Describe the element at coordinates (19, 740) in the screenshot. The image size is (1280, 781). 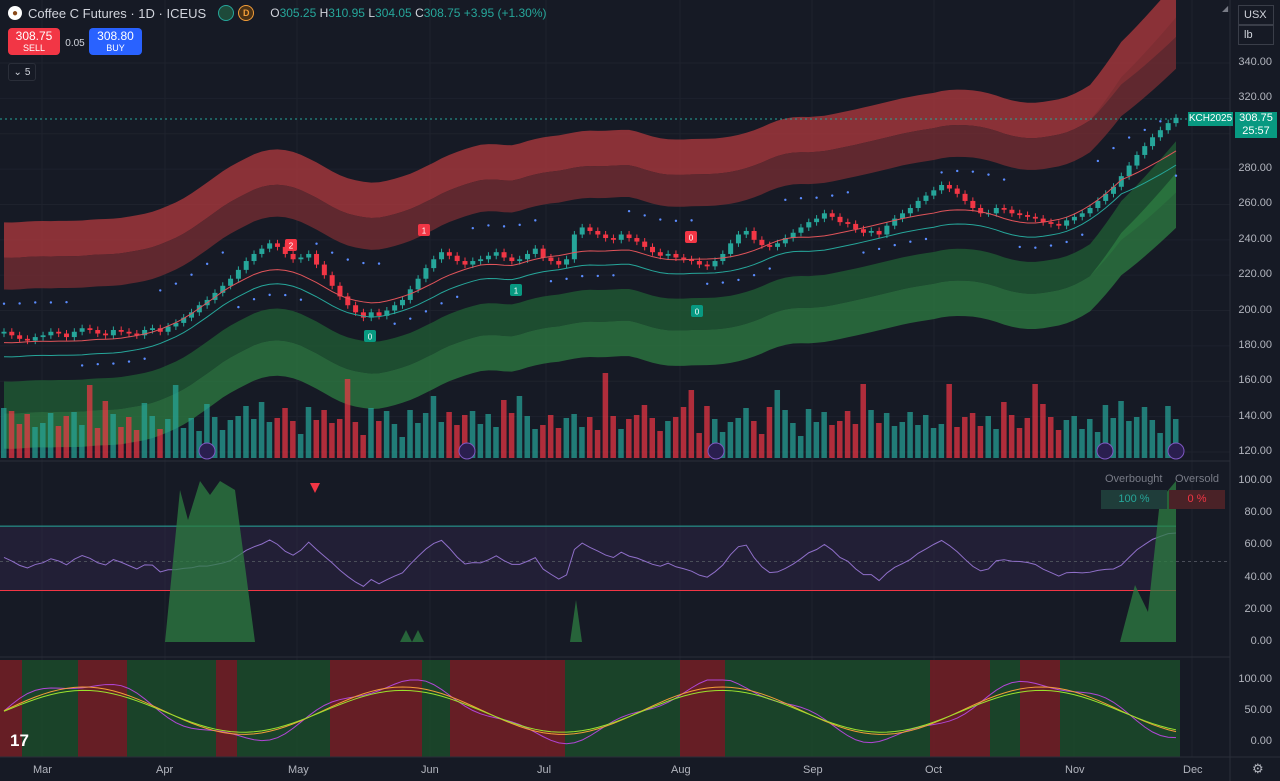
I see `tradingview-logo: 17` at that location.